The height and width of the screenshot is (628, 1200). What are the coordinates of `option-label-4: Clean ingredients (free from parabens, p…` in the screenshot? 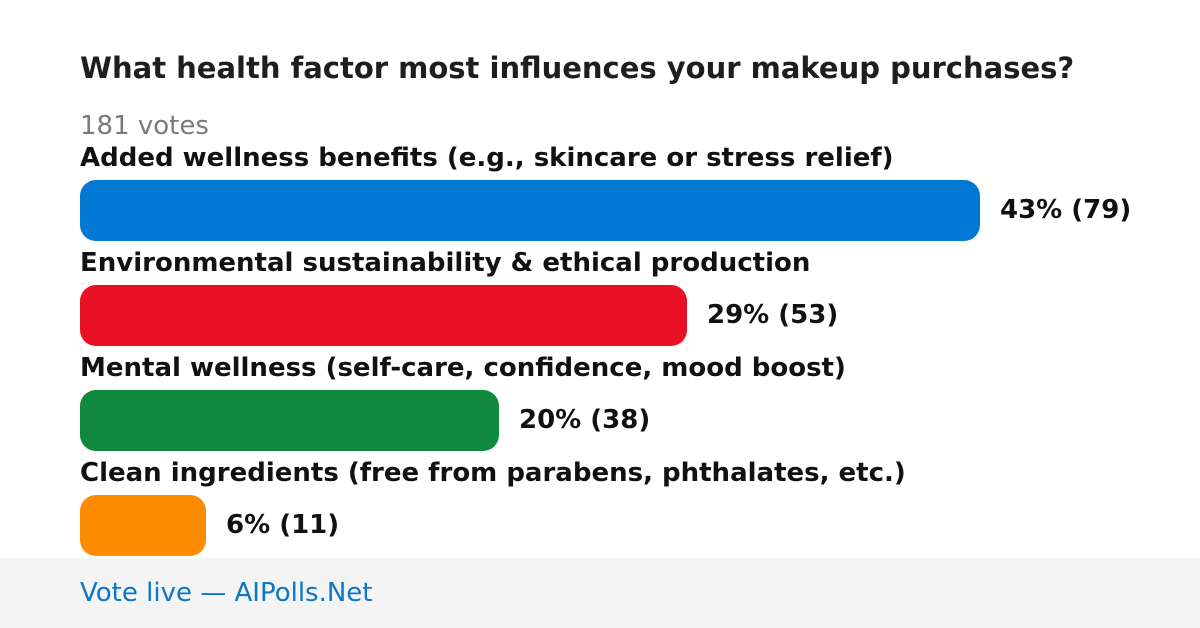 It's located at (493, 473).